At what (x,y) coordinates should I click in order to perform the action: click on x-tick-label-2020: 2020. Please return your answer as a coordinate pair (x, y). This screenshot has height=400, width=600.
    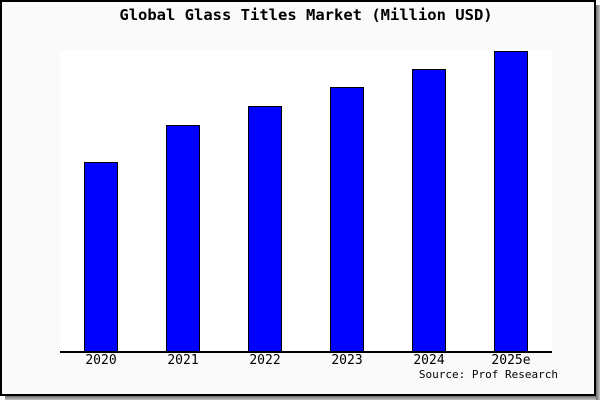
    Looking at the image, I should click on (101, 360).